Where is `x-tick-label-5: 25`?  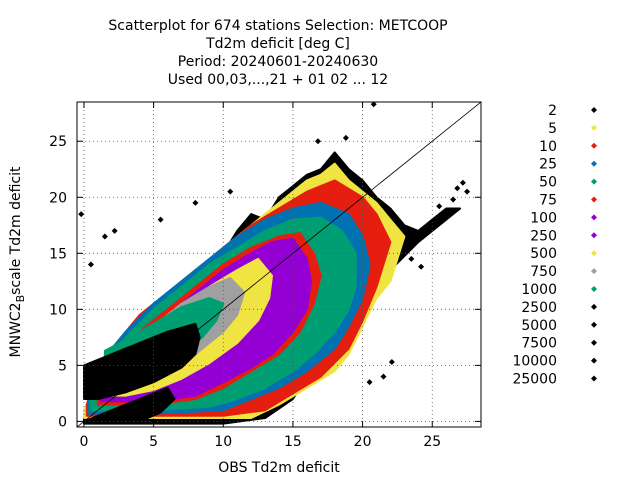 x-tick-label-5: 25 is located at coordinates (432, 442).